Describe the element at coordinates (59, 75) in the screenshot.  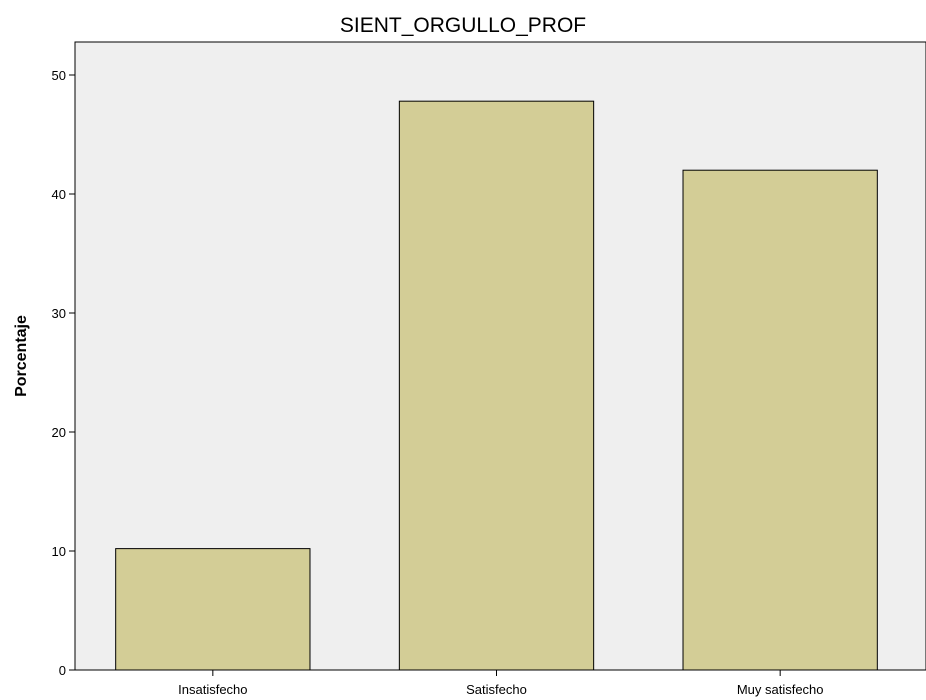
I see `y-tick-label: 50` at that location.